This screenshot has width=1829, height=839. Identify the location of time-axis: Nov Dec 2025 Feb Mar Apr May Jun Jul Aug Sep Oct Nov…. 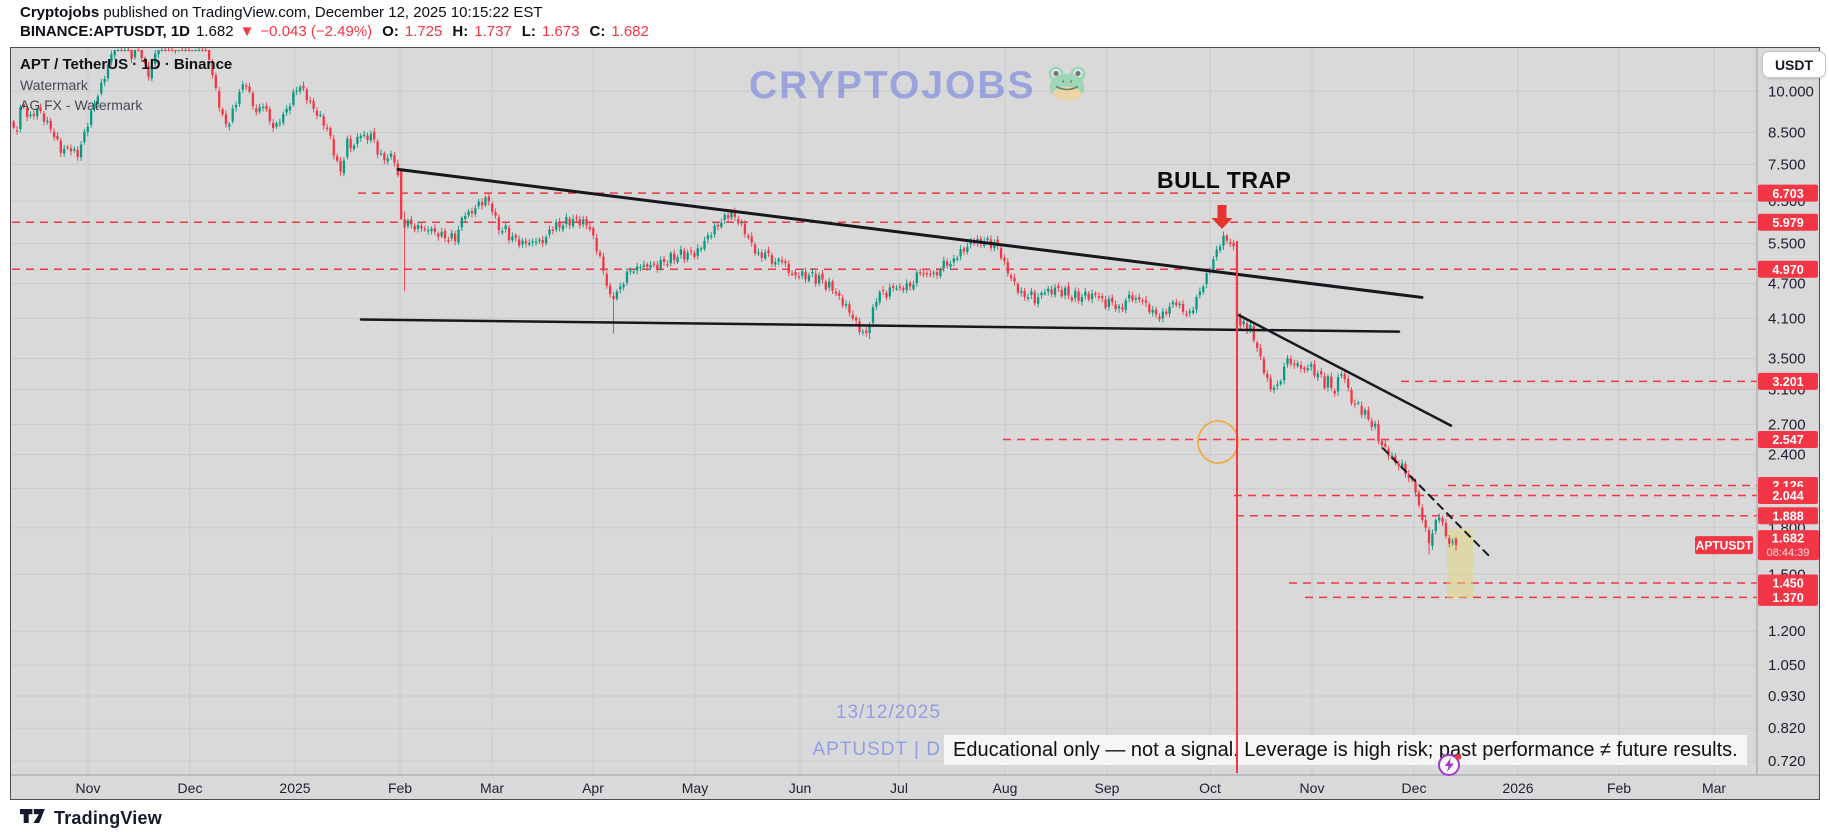
(901, 788).